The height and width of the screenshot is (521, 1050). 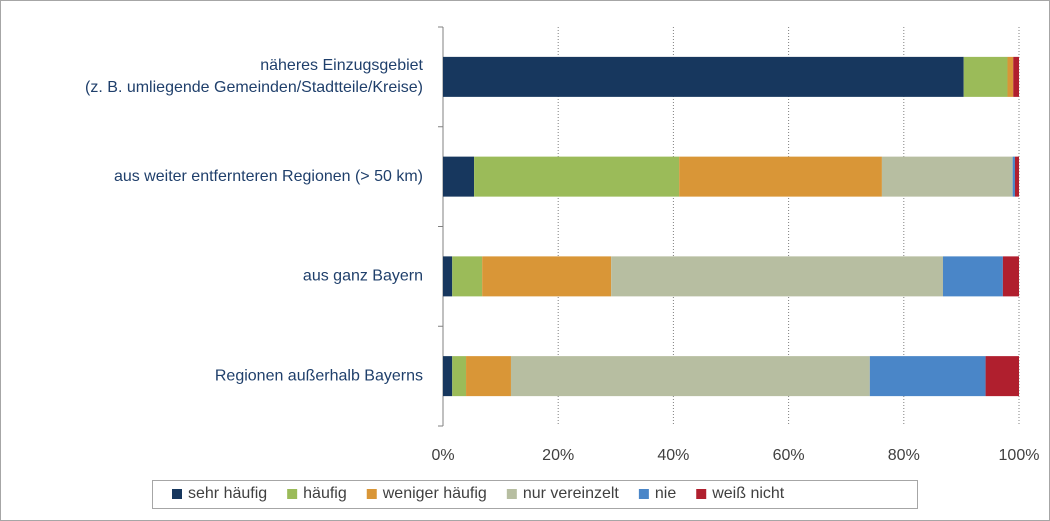 What do you see at coordinates (673, 455) in the screenshot?
I see `x-tick-label: 40%` at bounding box center [673, 455].